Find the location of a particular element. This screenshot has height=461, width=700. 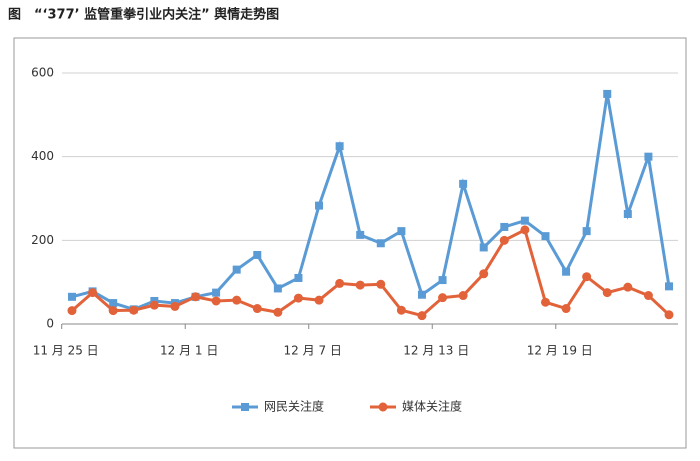

chart-title: 图 “‘377’ 监管重拳引业内关注” 舆情走势图 is located at coordinates (143, 15).